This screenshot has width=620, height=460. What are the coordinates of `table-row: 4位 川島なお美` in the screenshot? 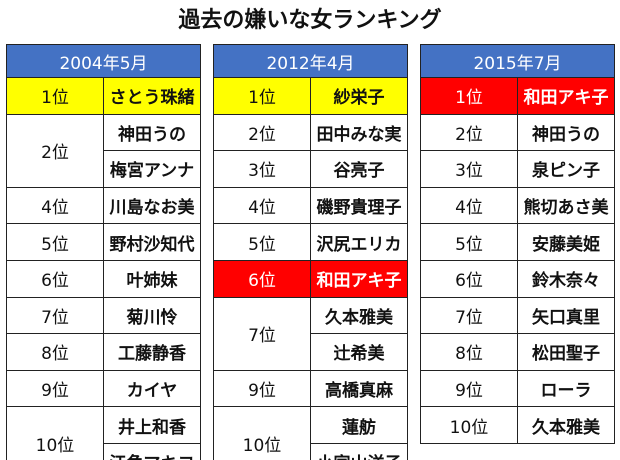 It's located at (103, 205).